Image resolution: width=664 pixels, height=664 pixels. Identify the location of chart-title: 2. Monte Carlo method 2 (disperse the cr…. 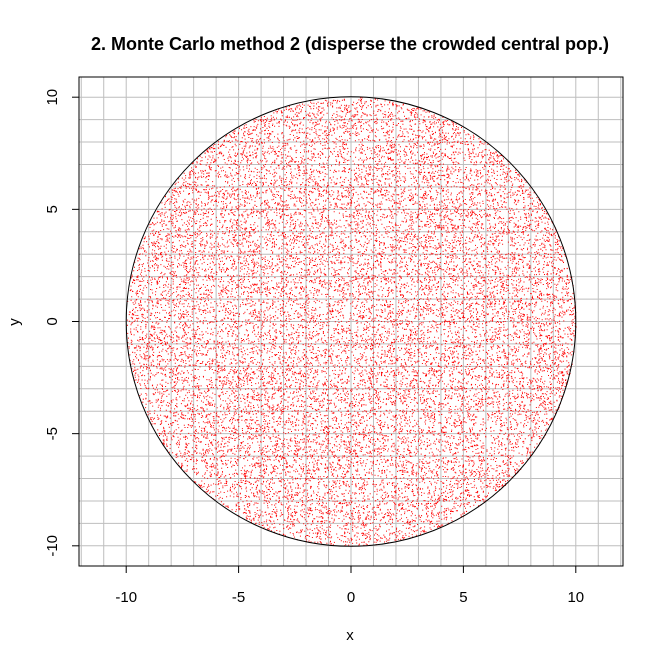
(350, 44).